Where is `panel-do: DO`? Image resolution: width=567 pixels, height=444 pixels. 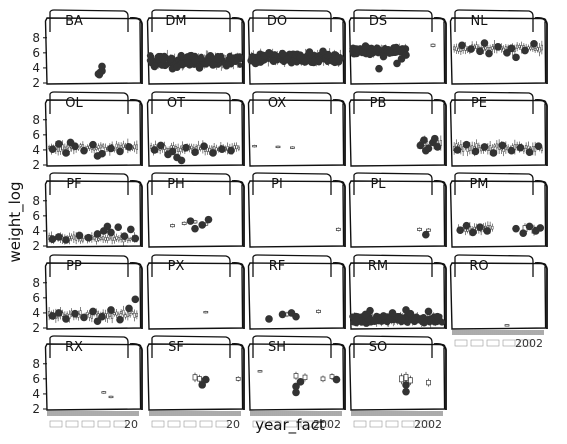
panel-do: DO is located at coordinates (296, 47).